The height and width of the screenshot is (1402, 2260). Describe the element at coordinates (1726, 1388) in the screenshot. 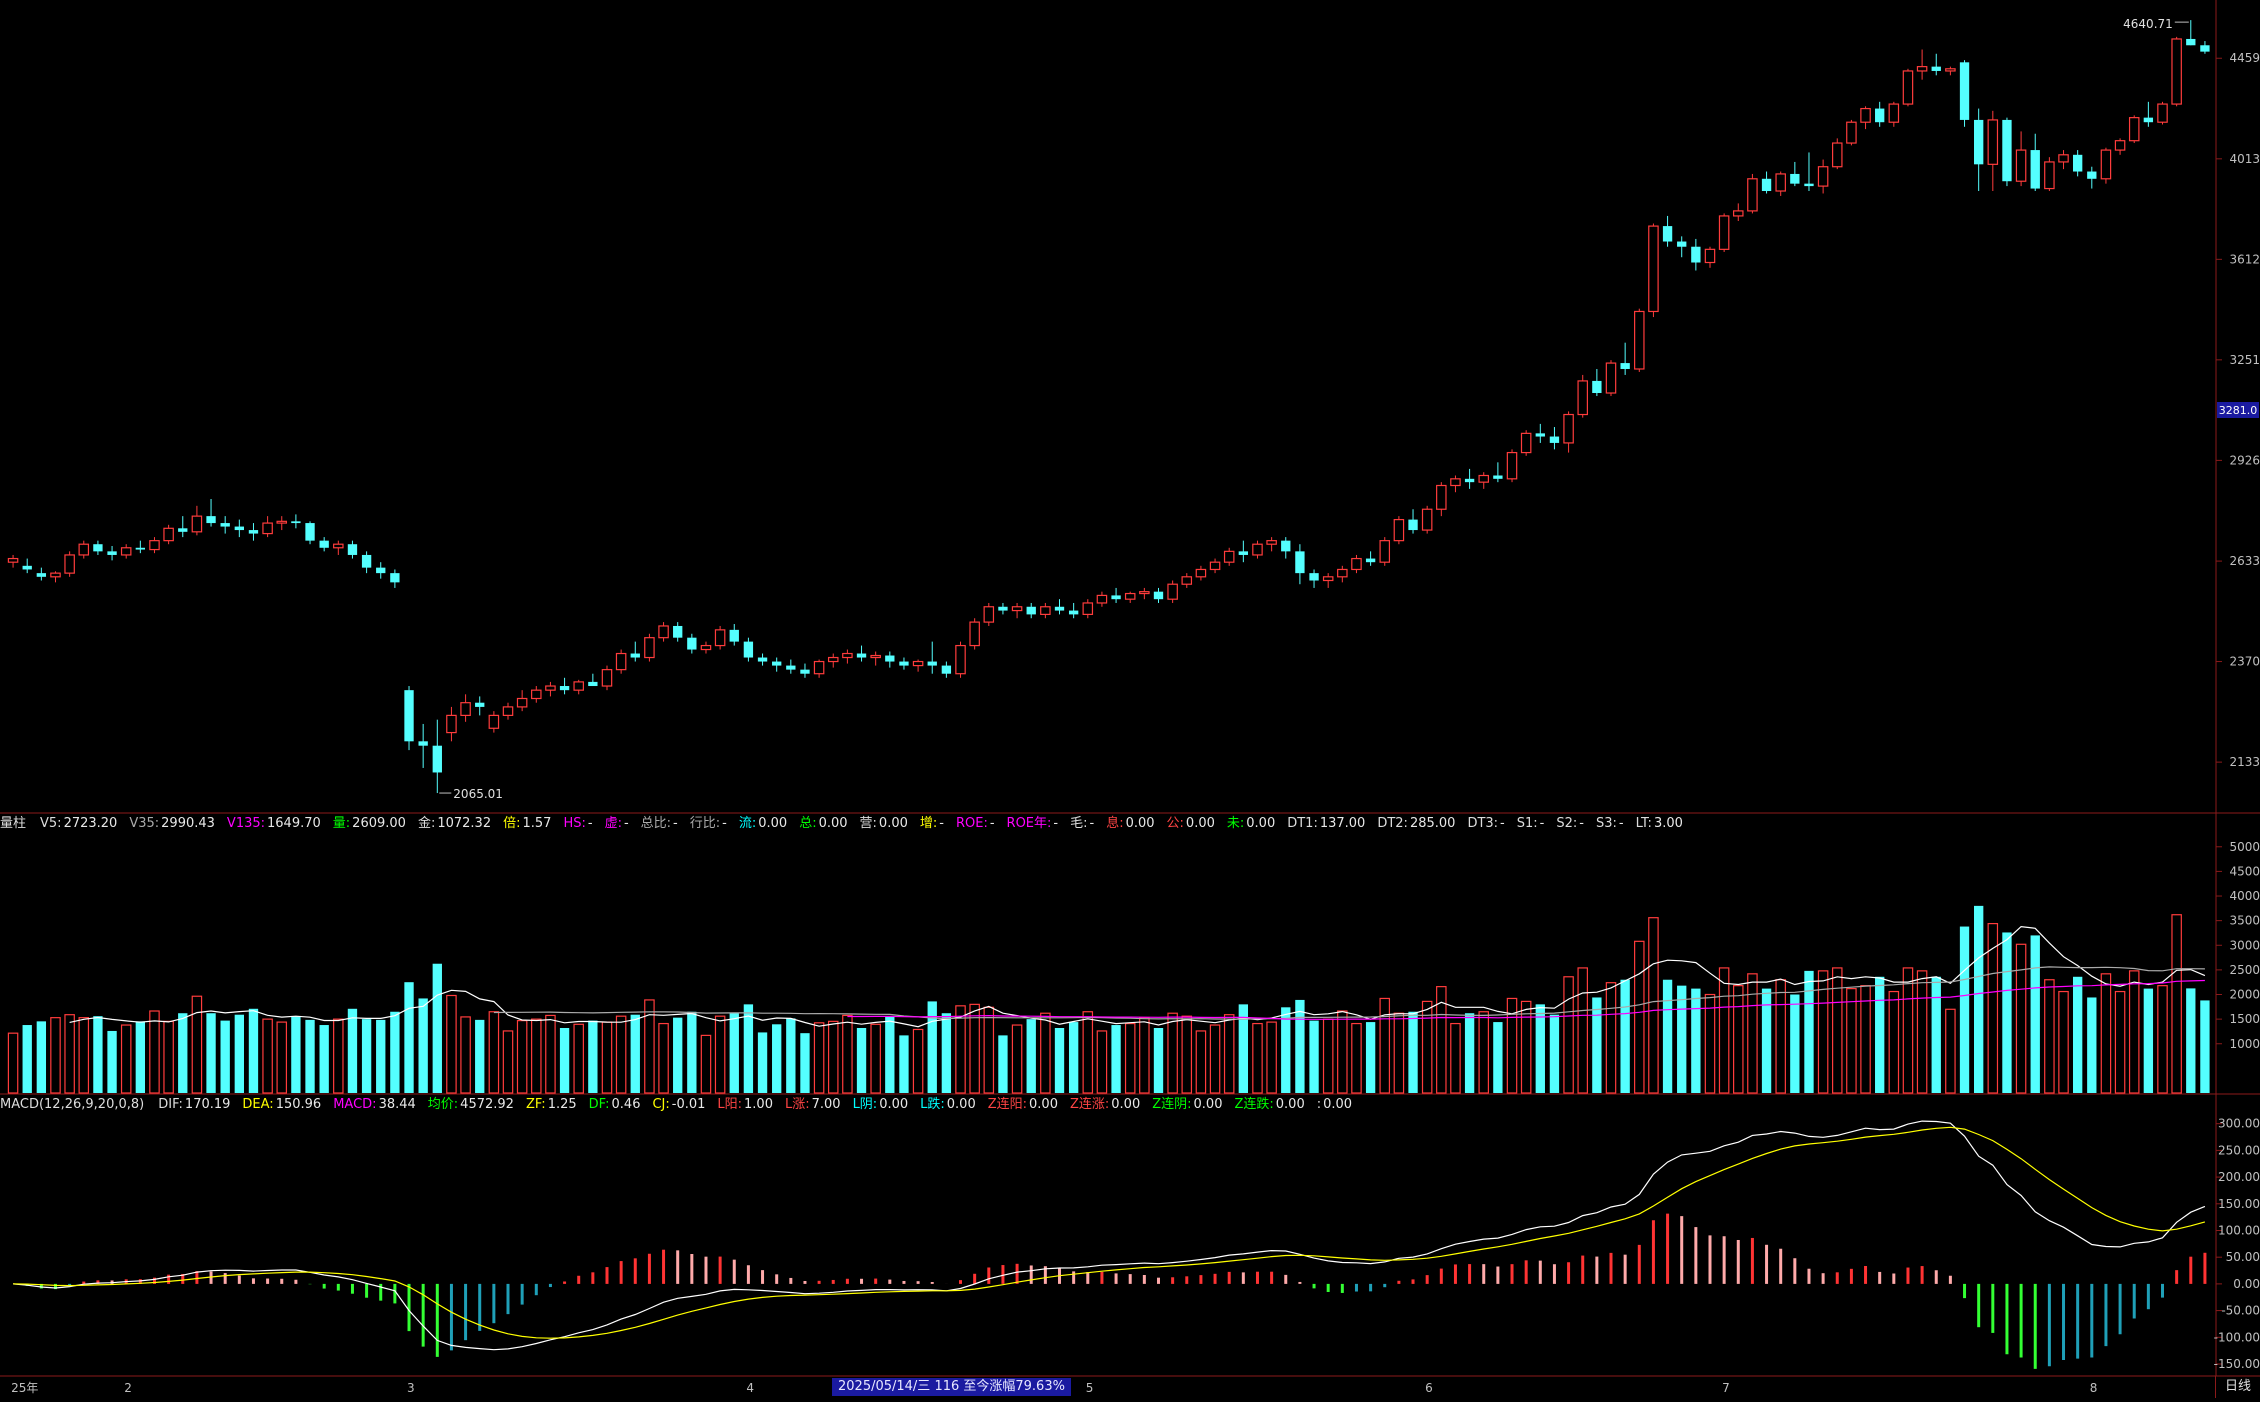

I see `x-axis-label: 7` at that location.